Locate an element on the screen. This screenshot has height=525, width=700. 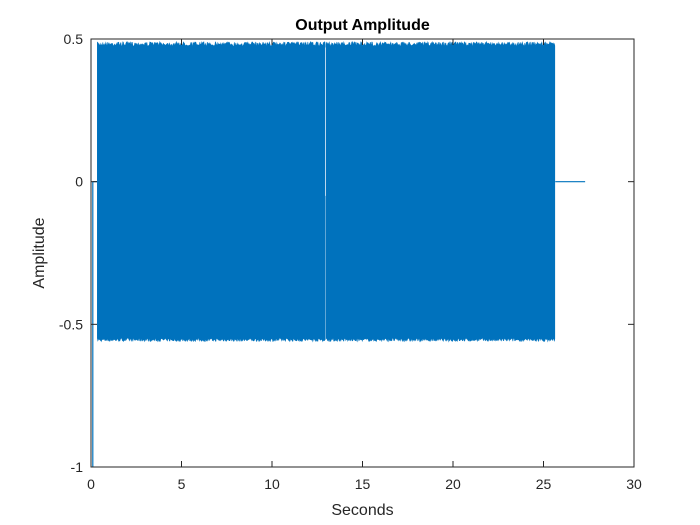
y-tick-label: 0.5 is located at coordinates (74, 39).